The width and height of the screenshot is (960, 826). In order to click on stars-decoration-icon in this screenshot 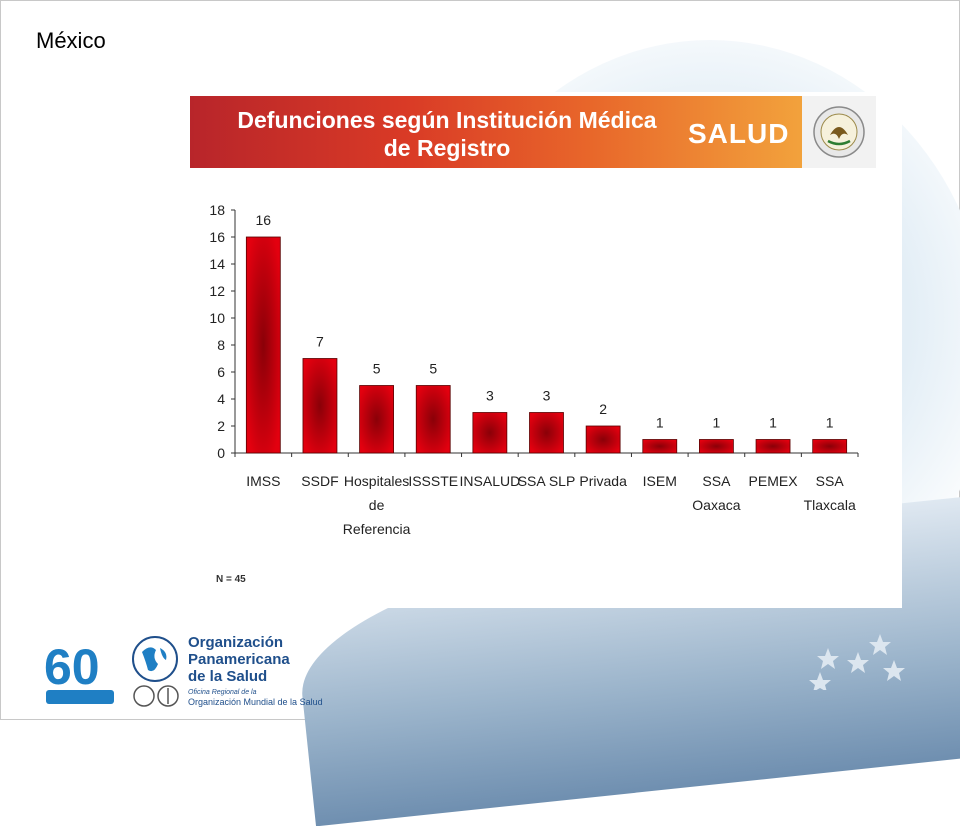, I will do `click(857, 662)`.